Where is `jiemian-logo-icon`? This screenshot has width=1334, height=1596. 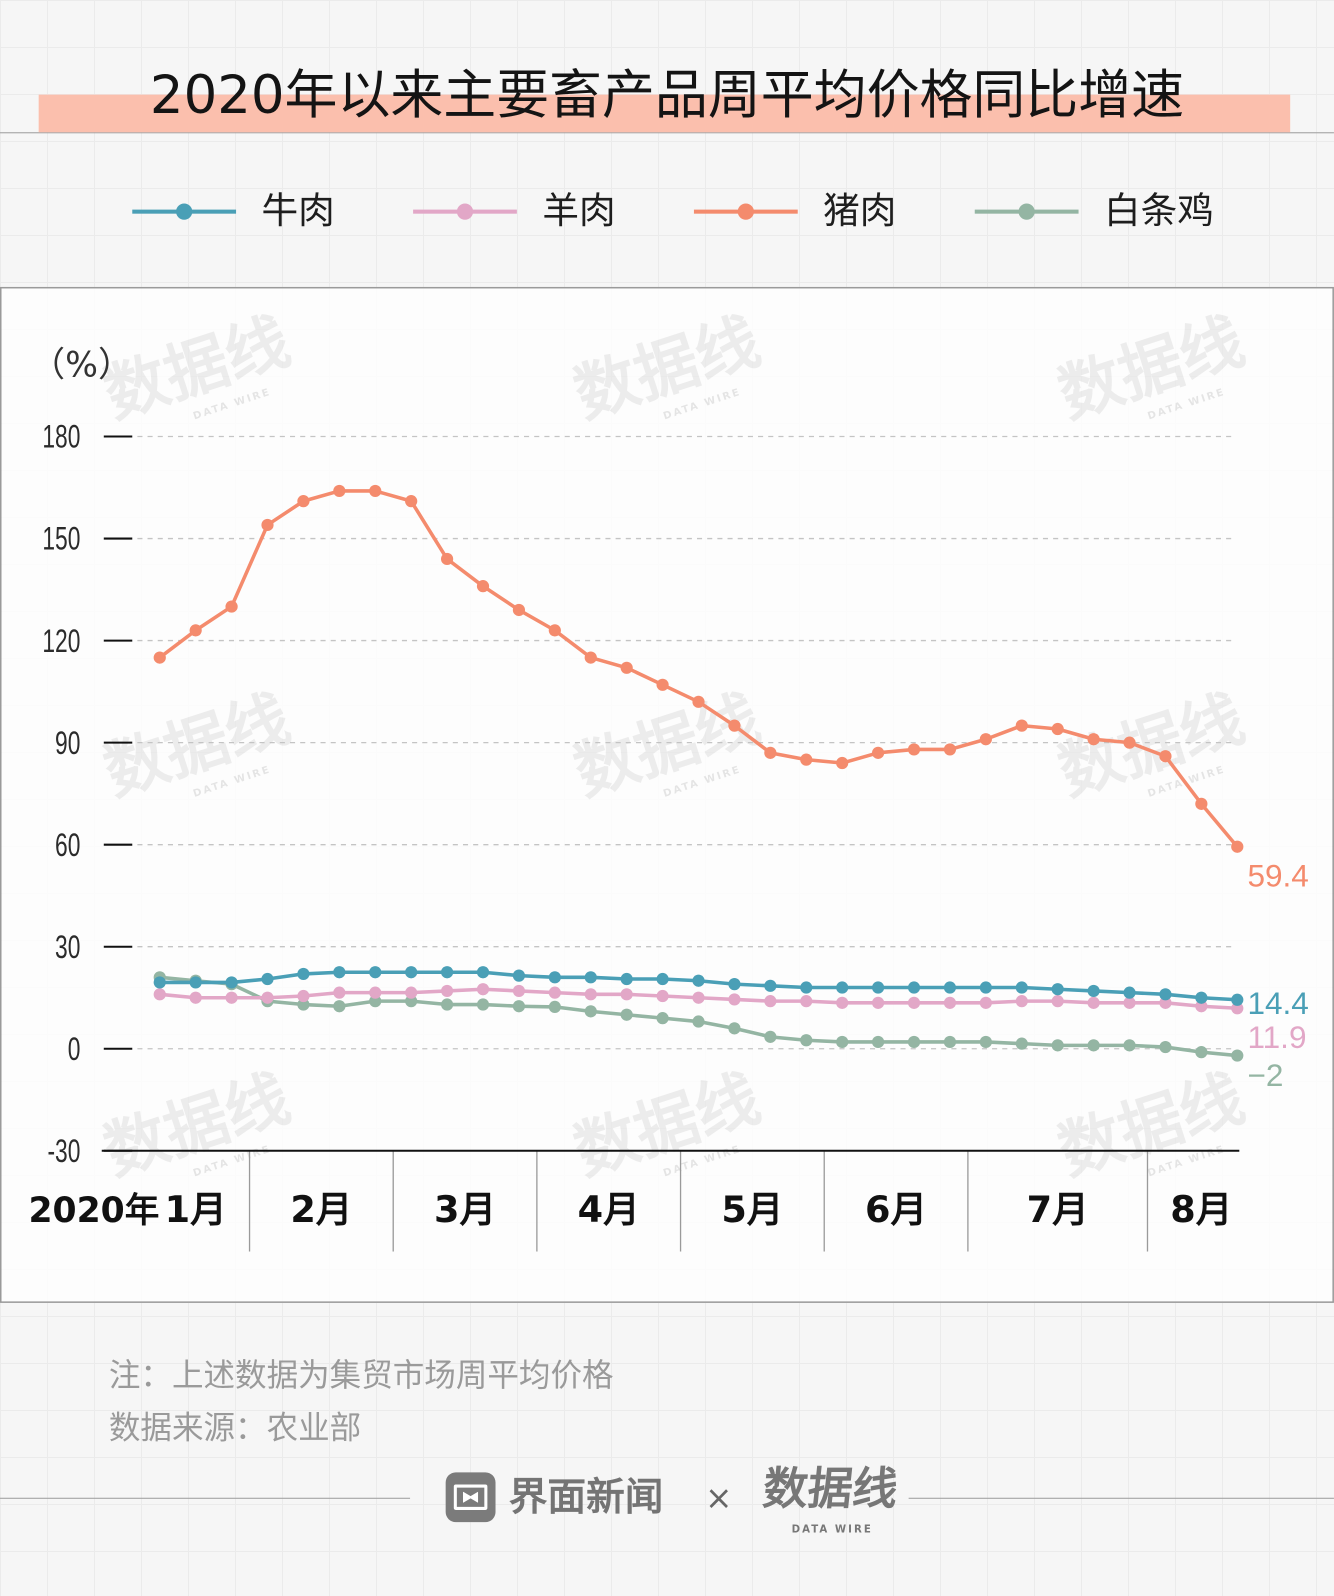 jiemian-logo-icon is located at coordinates (470, 1497).